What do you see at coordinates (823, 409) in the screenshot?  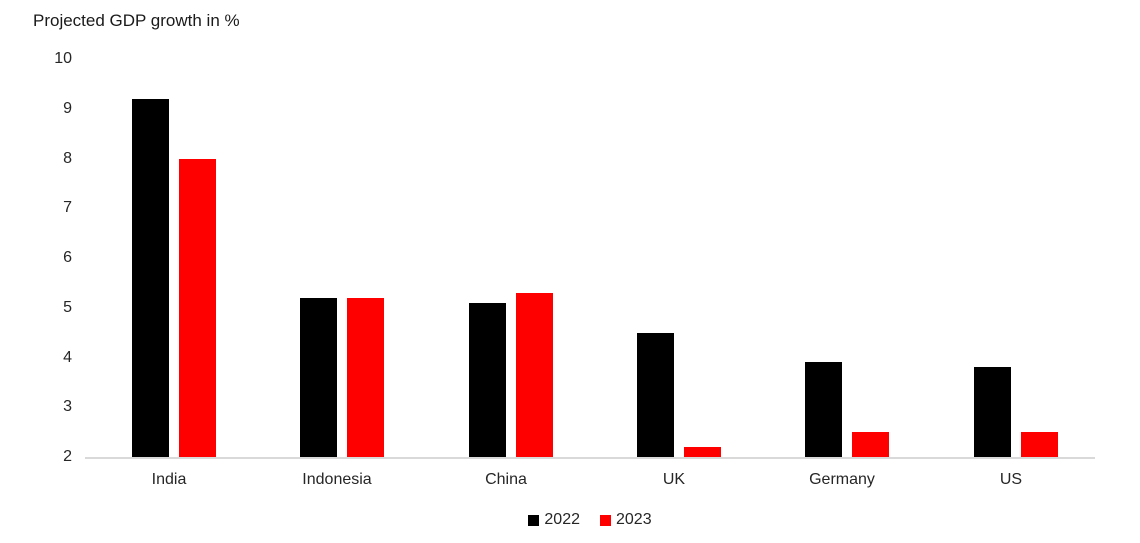 I see `bar-2022-germany` at bounding box center [823, 409].